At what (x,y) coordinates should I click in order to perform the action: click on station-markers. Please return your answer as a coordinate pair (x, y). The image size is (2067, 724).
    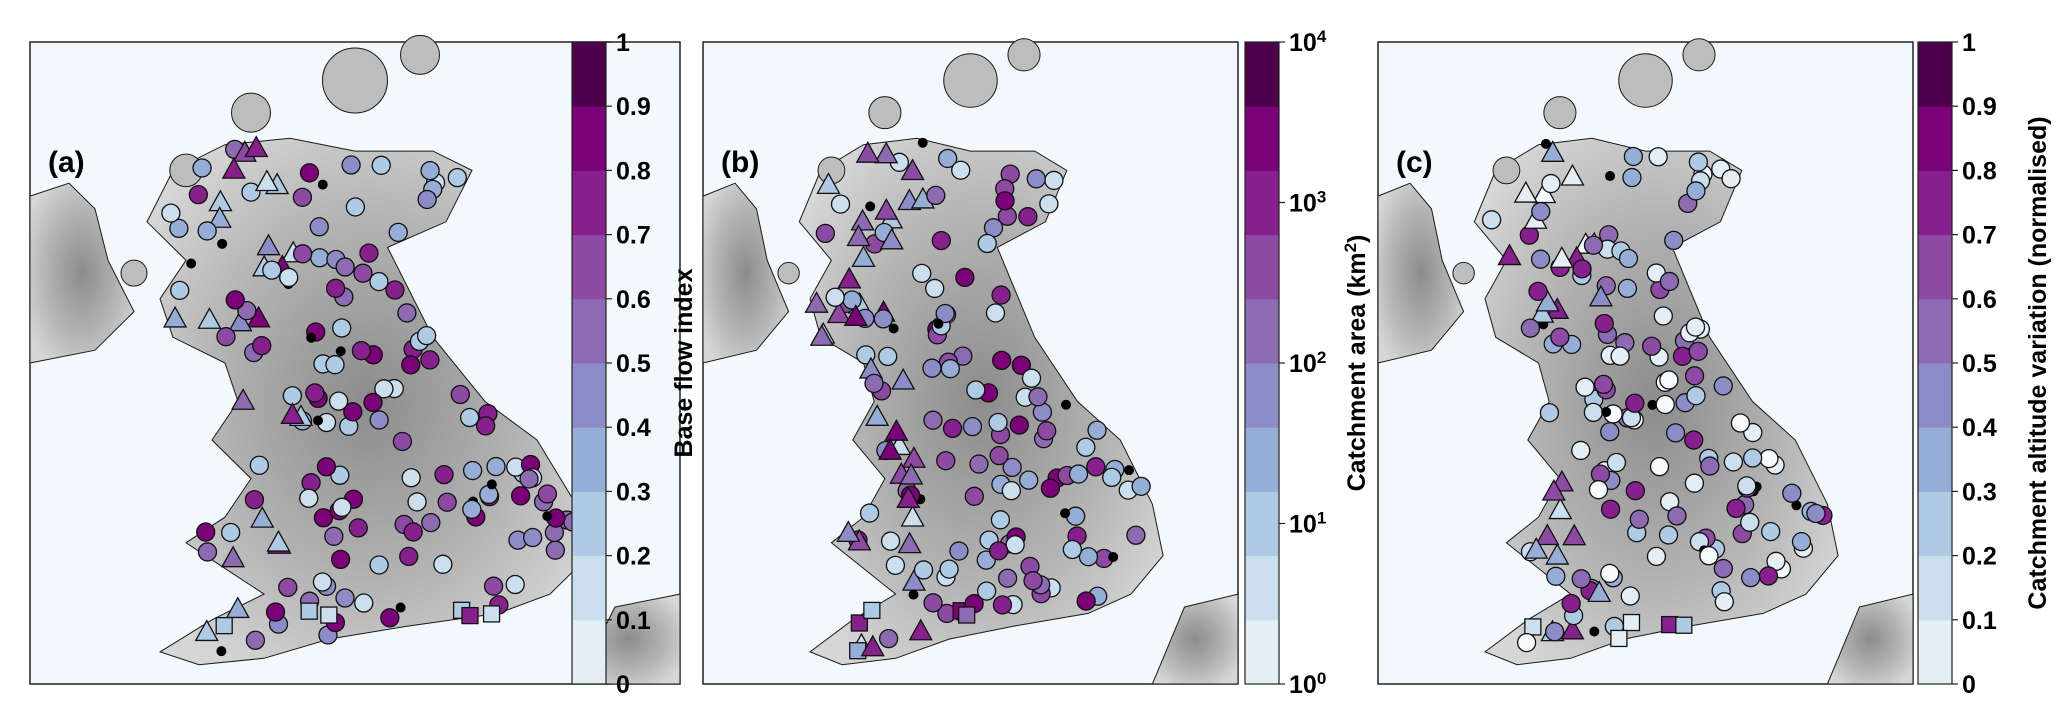
    Looking at the image, I should click on (1657, 395).